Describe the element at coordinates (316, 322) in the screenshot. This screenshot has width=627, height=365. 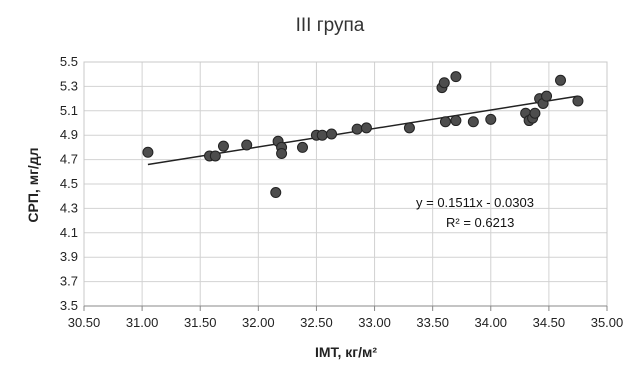
I see `x-tick-label: 32.50` at that location.